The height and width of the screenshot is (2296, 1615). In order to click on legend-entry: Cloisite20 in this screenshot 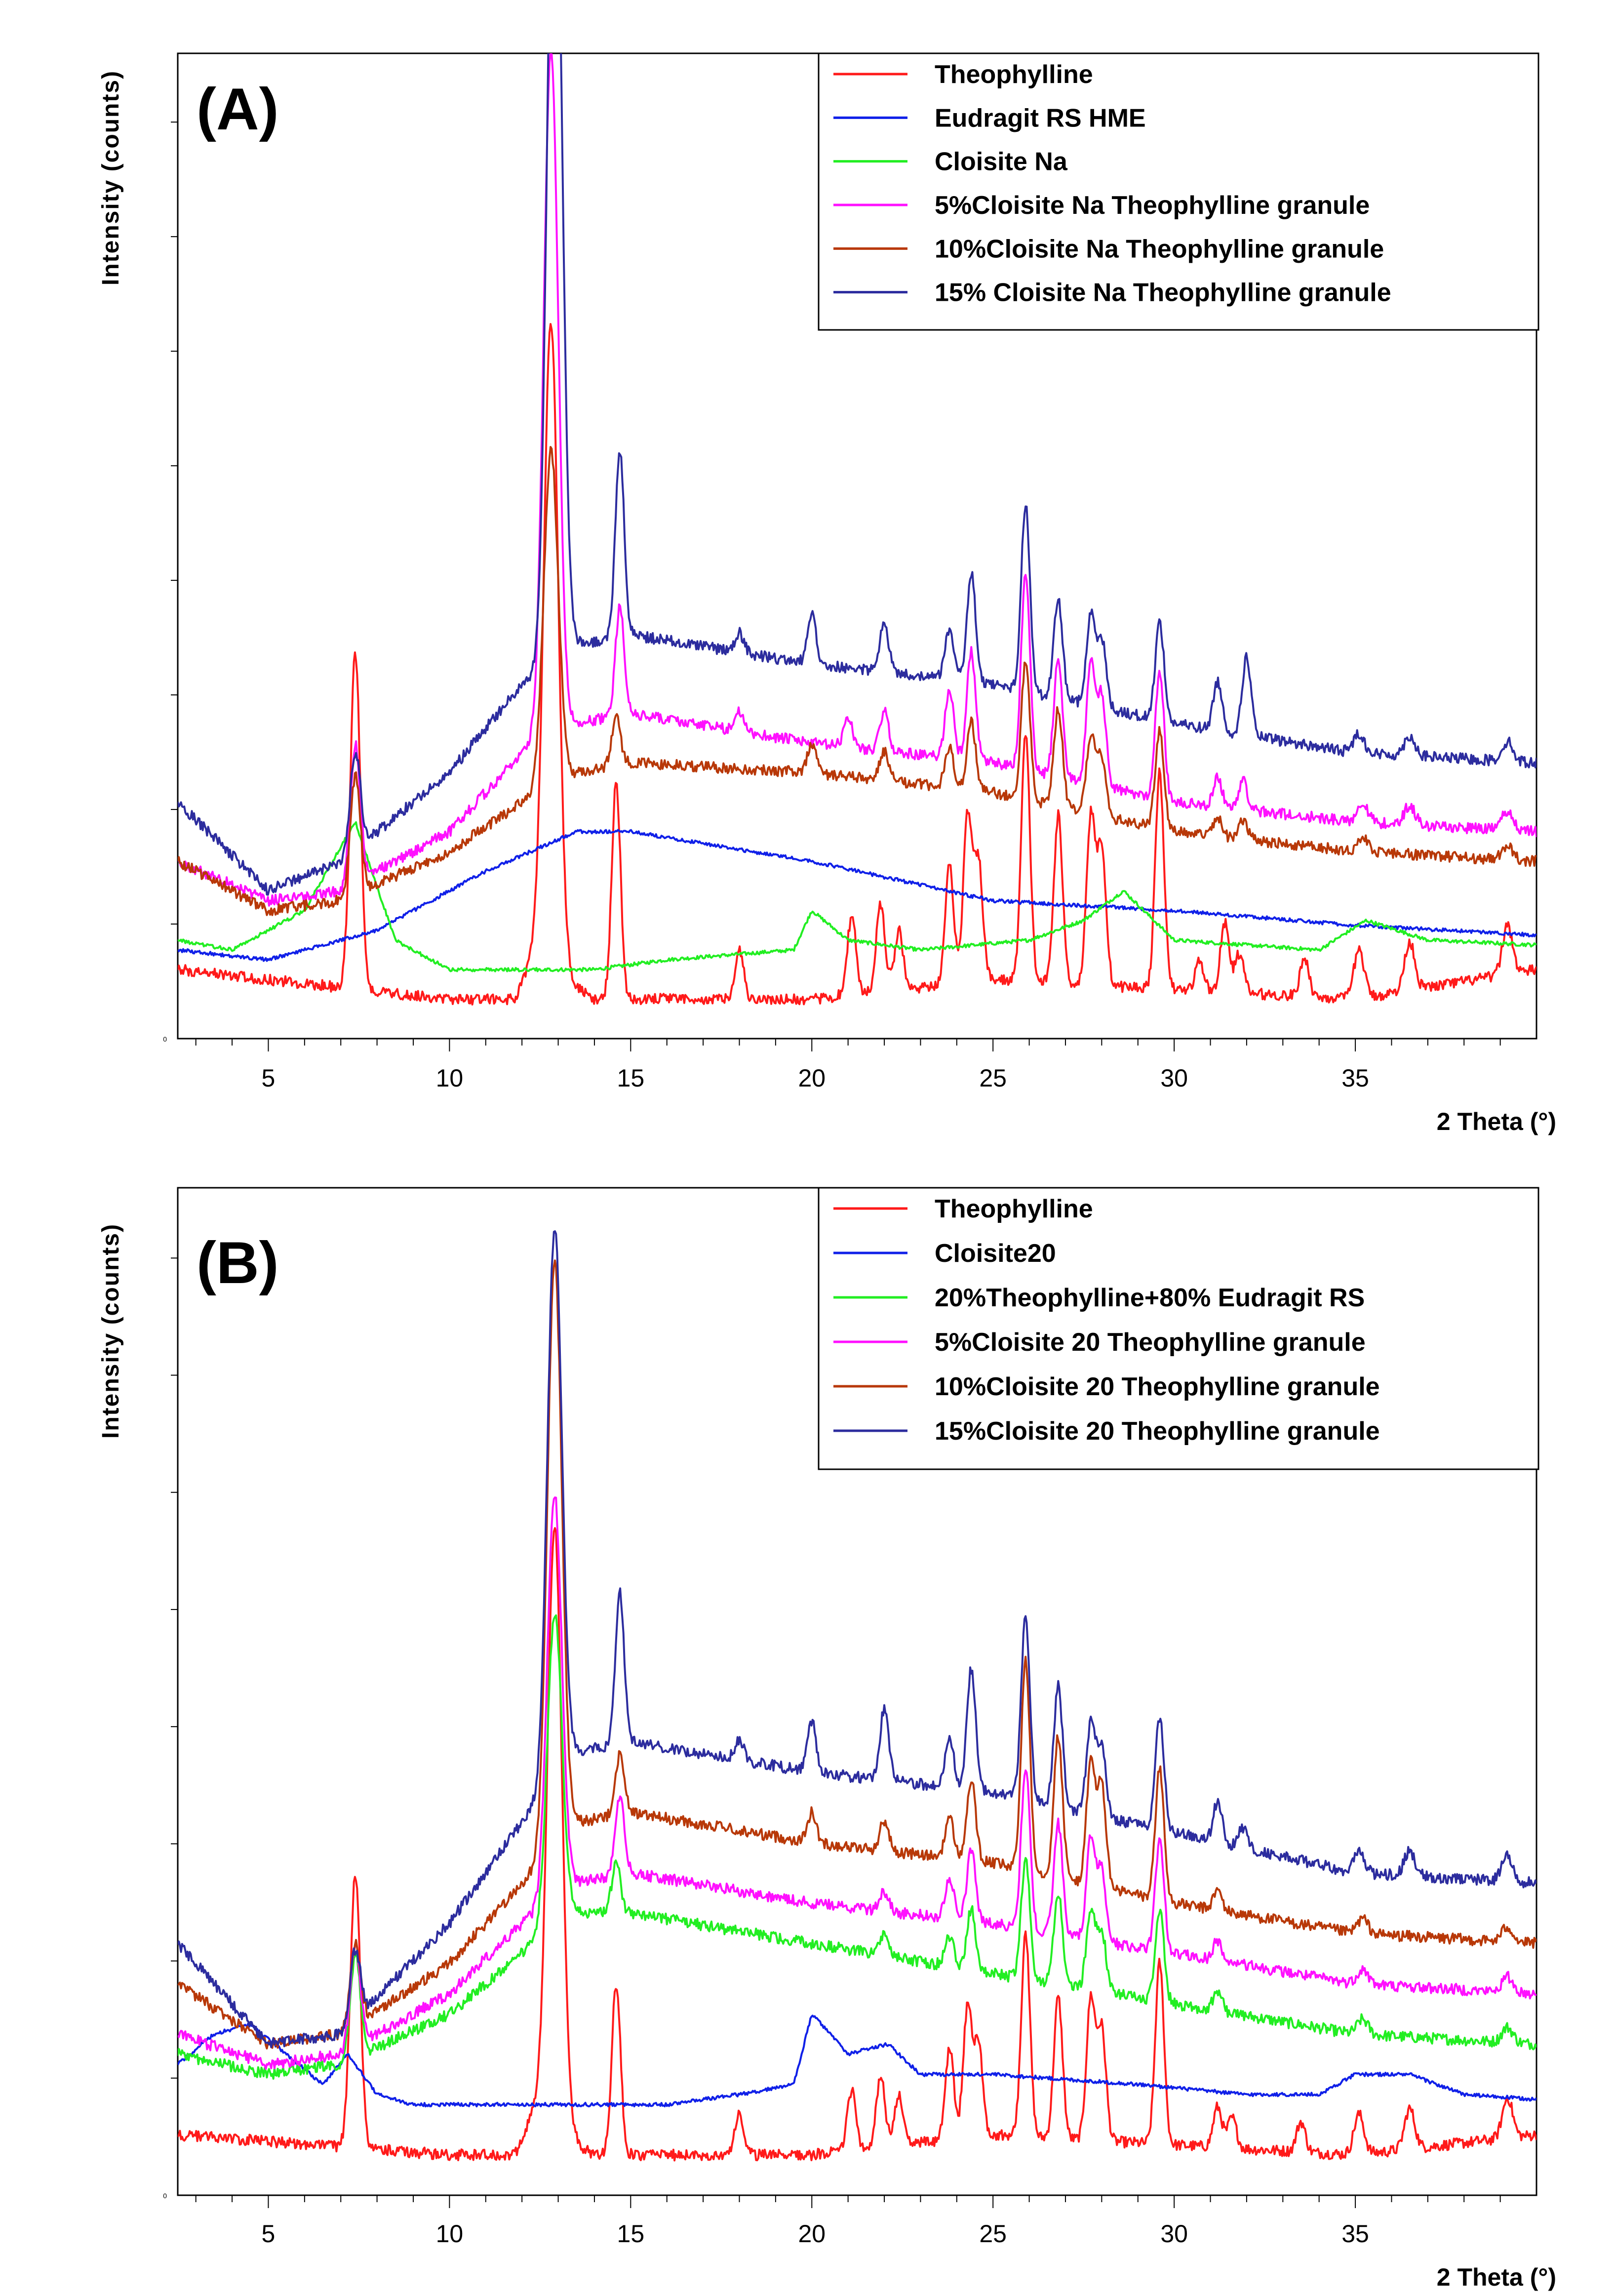, I will do `click(995, 1253)`.